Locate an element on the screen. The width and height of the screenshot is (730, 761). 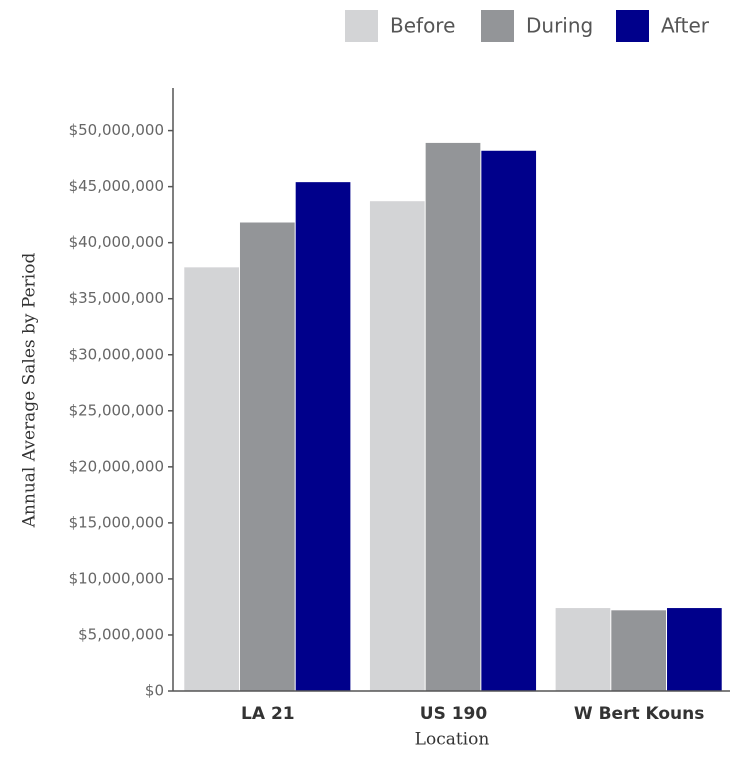
x-tick-label: US 190 is located at coordinates (454, 714).